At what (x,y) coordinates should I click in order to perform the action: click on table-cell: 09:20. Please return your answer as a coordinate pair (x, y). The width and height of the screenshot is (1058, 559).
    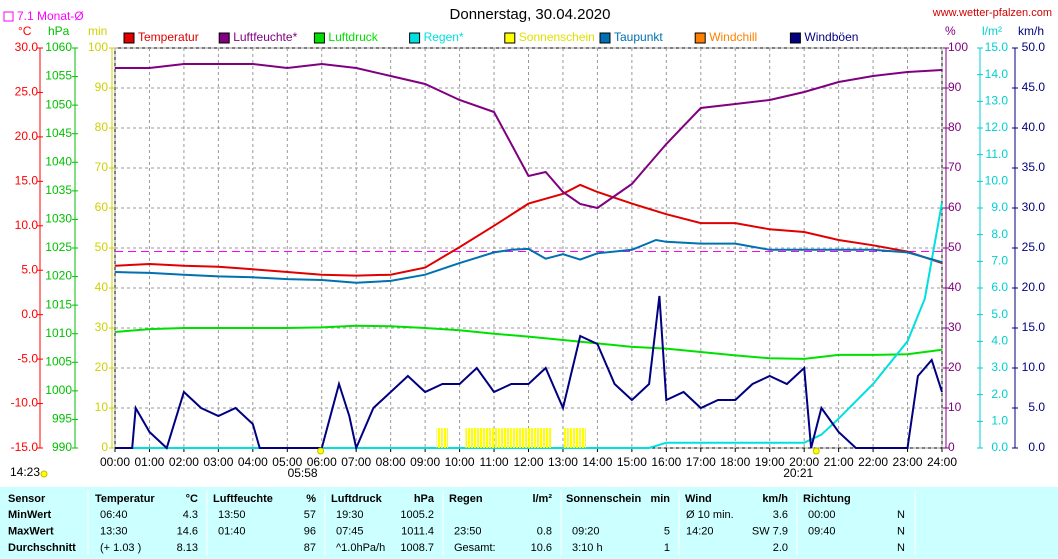
    Looking at the image, I should click on (586, 531).